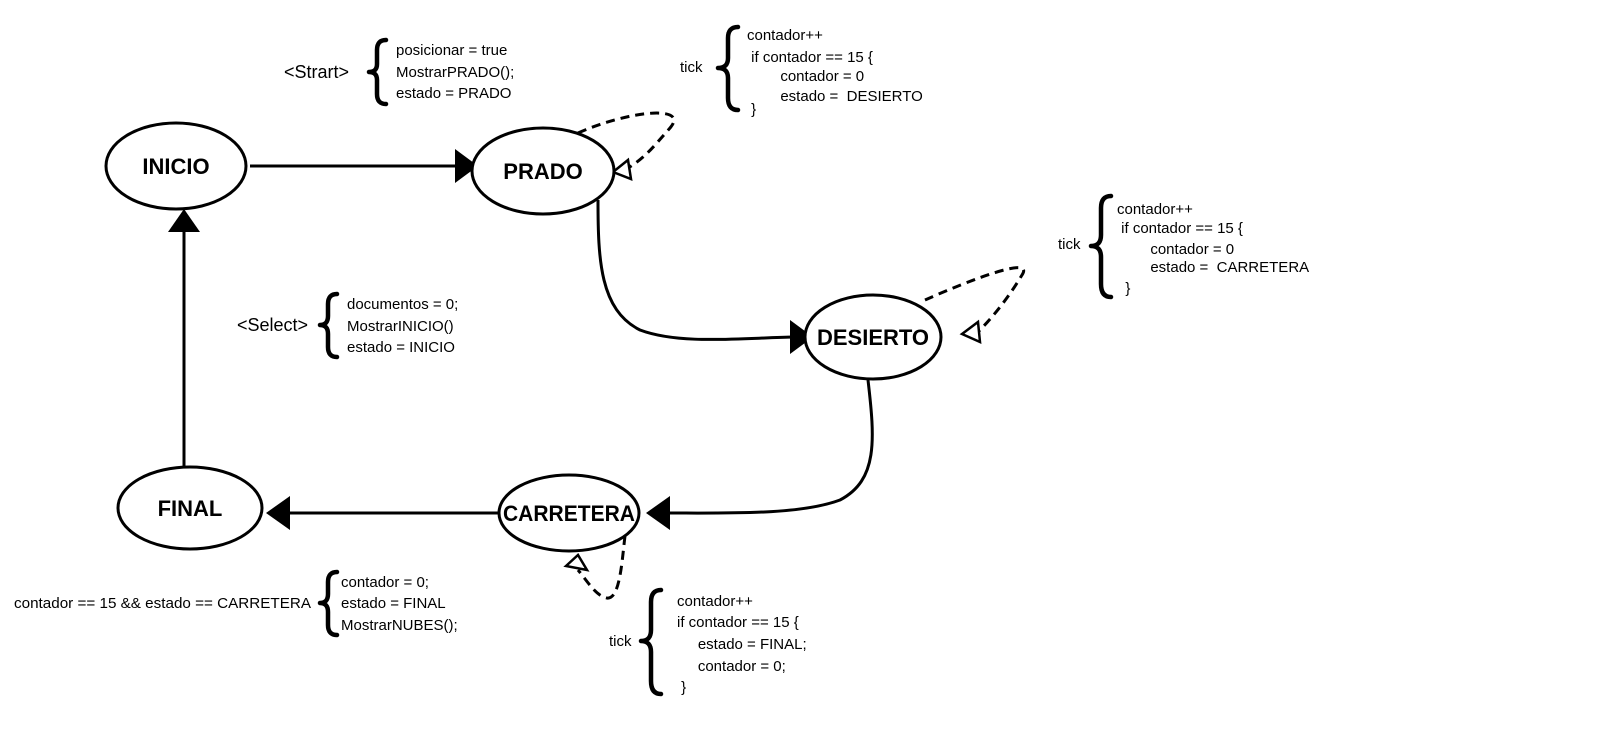  What do you see at coordinates (402, 304) in the screenshot?
I see `note-select-line-1: documentos = 0;` at bounding box center [402, 304].